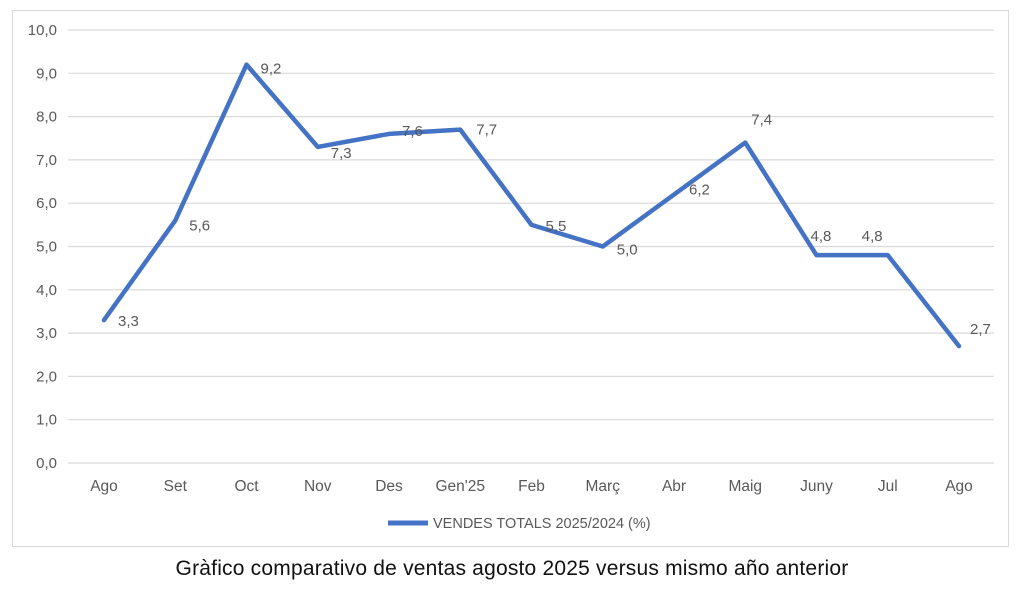  Describe the element at coordinates (761, 120) in the screenshot. I see `data-label: 7,4` at that location.